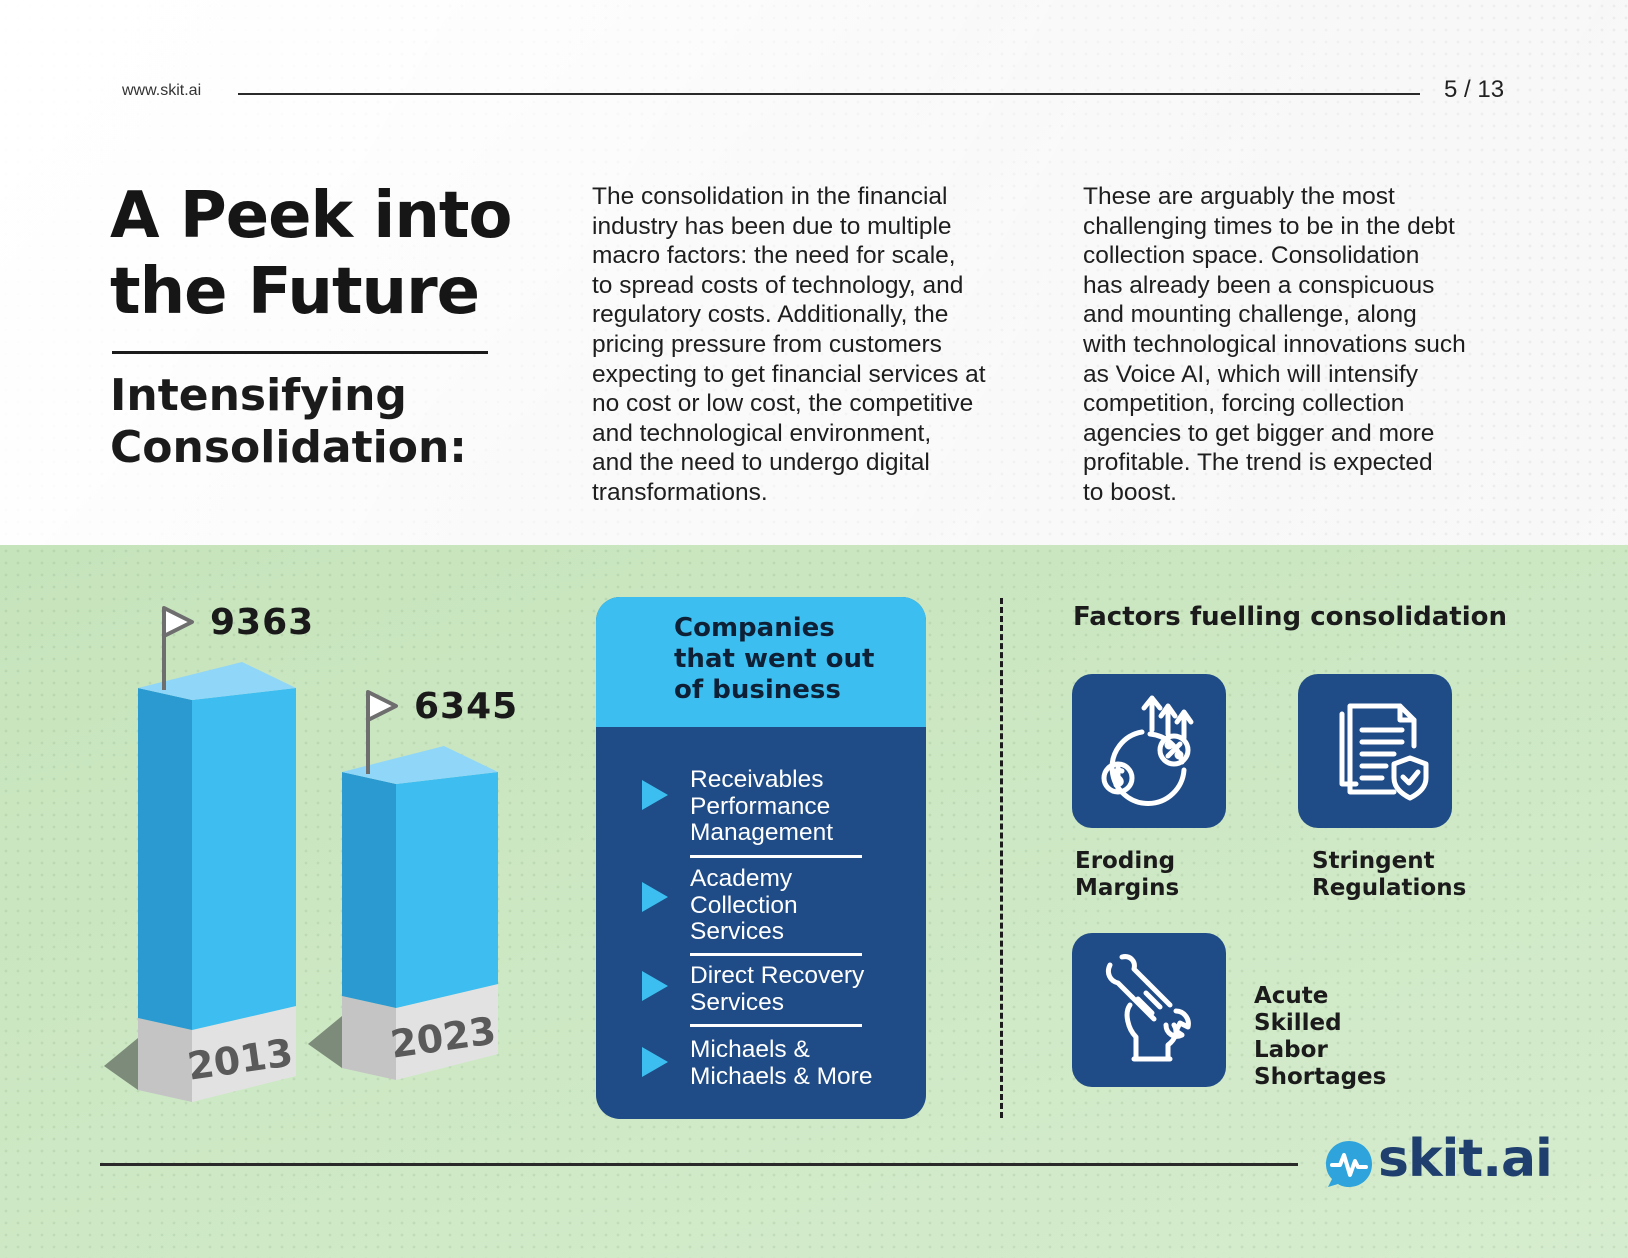  What do you see at coordinates (1375, 751) in the screenshot?
I see `regulation-document-icon` at bounding box center [1375, 751].